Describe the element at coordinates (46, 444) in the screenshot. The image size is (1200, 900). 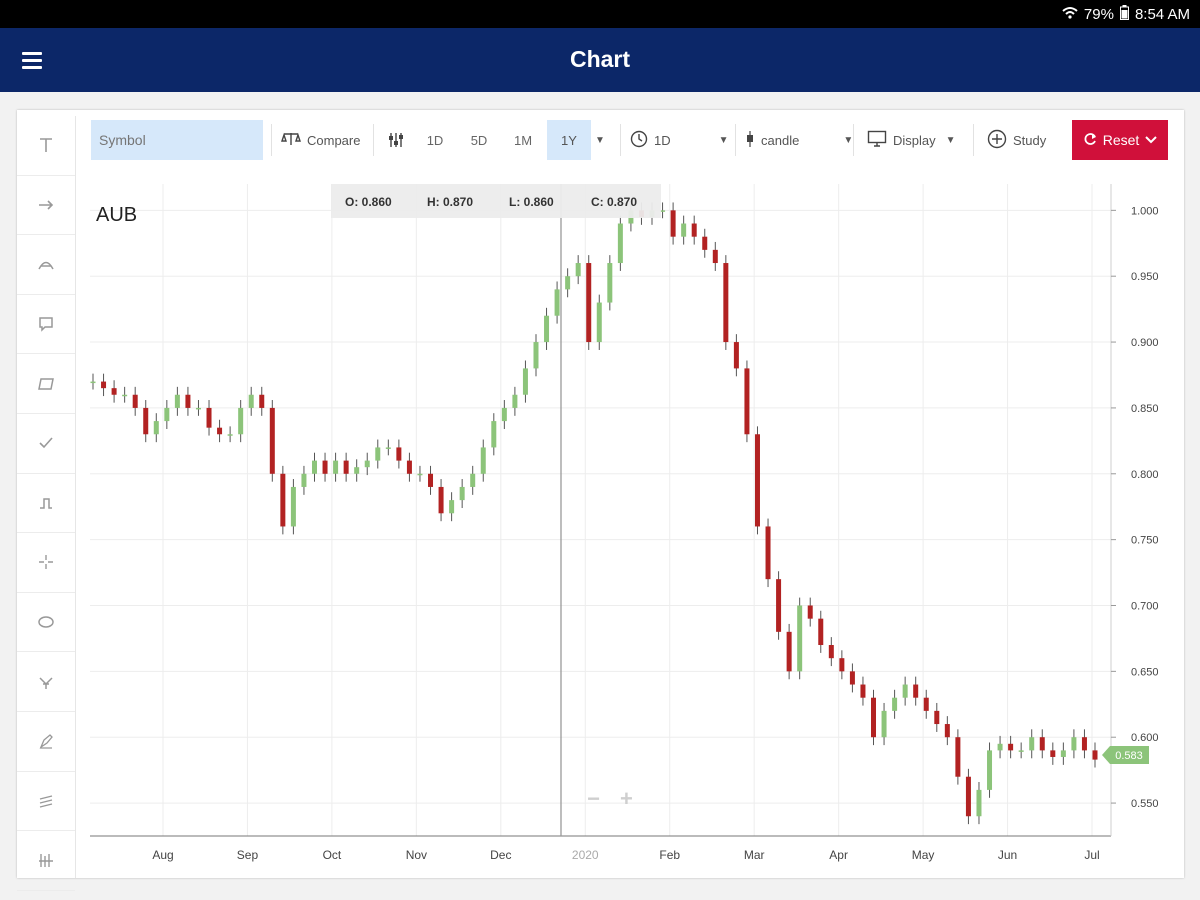
I see `check-tool-icon` at that location.